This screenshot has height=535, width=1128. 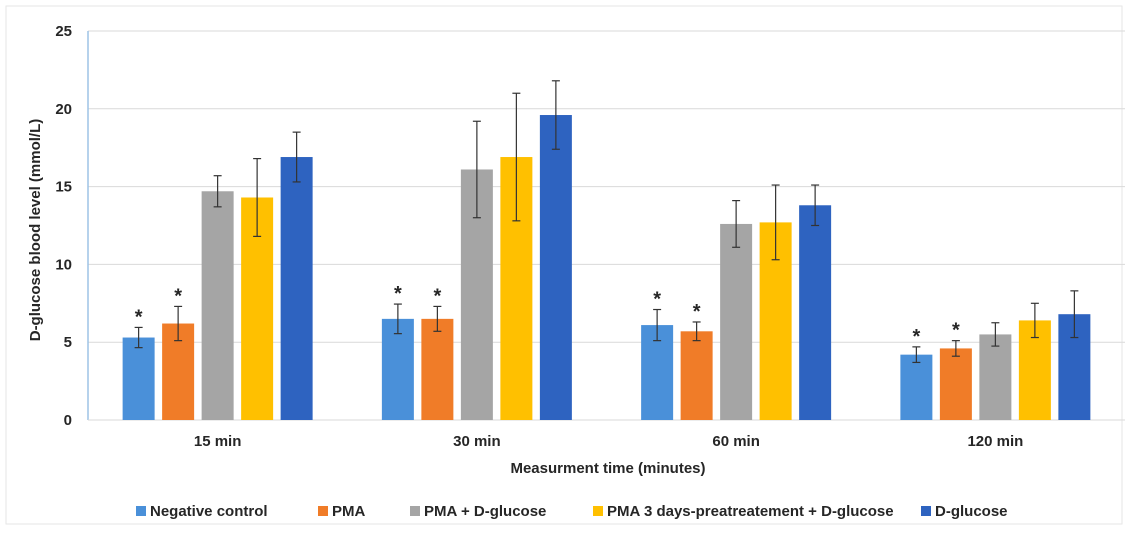 I want to click on y-tick-label: 25, so click(x=63, y=31).